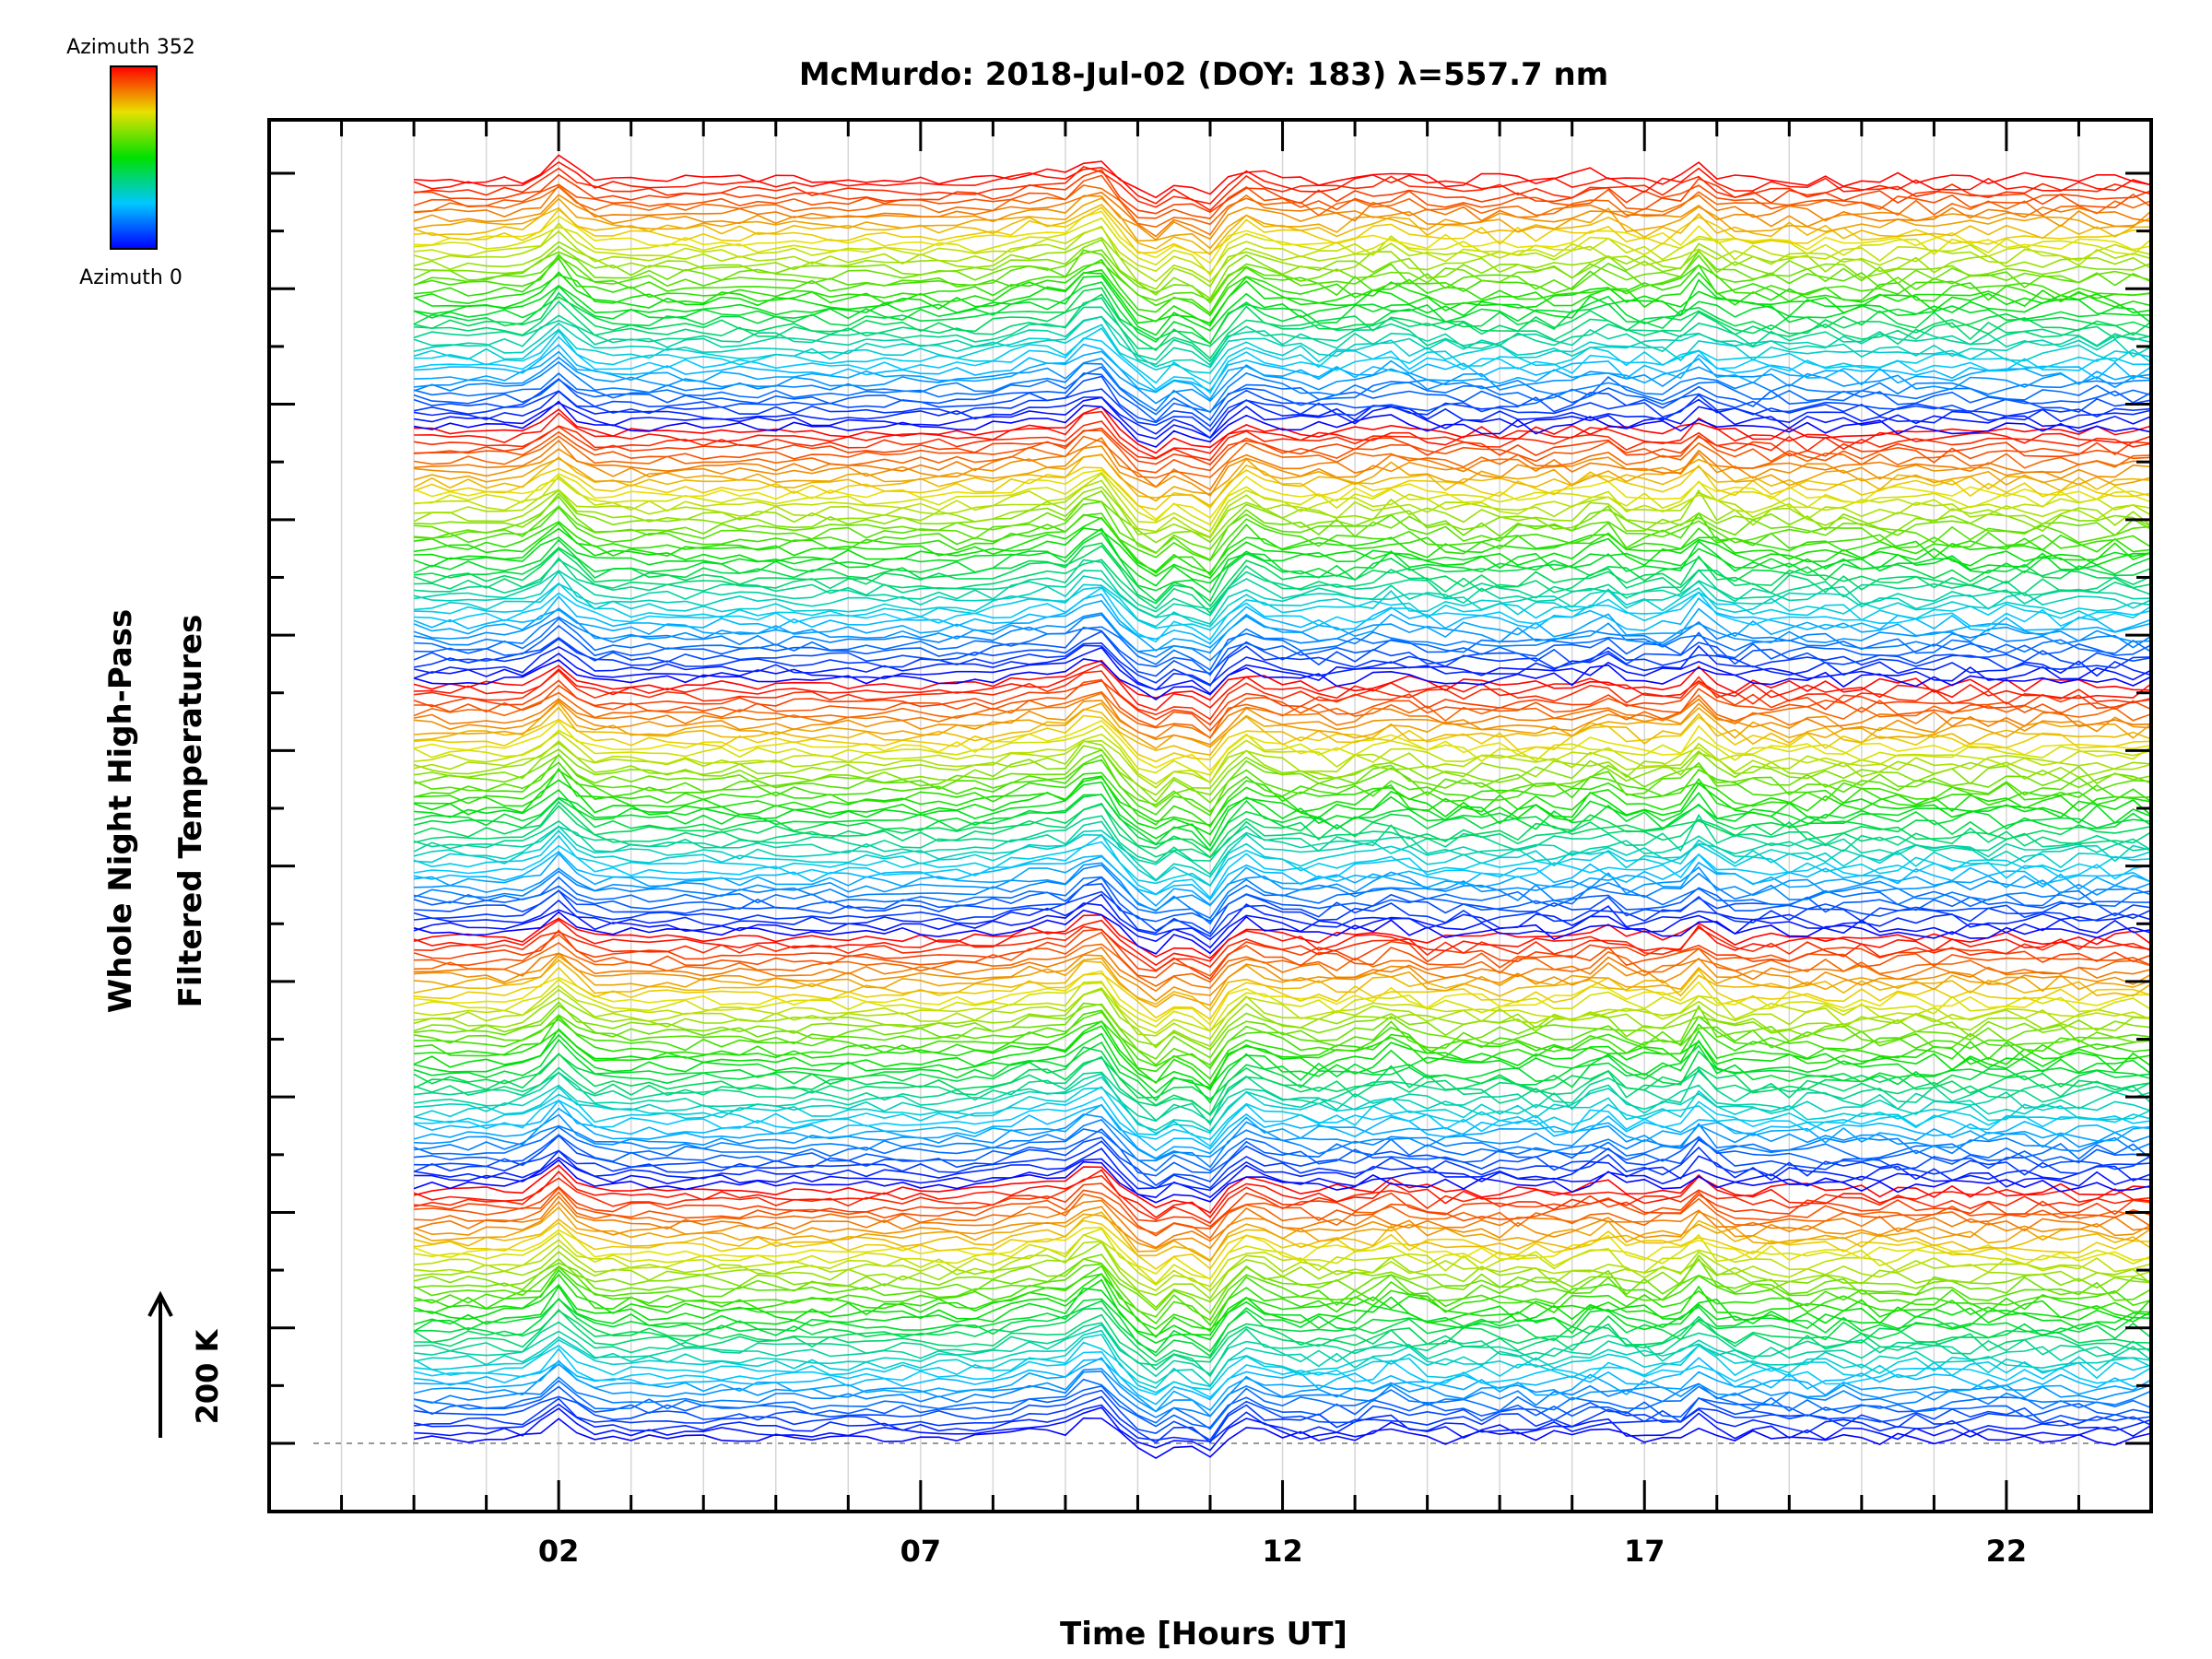 The width and height of the screenshot is (2212, 1659). I want to click on series-line-g1-az264, so click(1282, 1253).